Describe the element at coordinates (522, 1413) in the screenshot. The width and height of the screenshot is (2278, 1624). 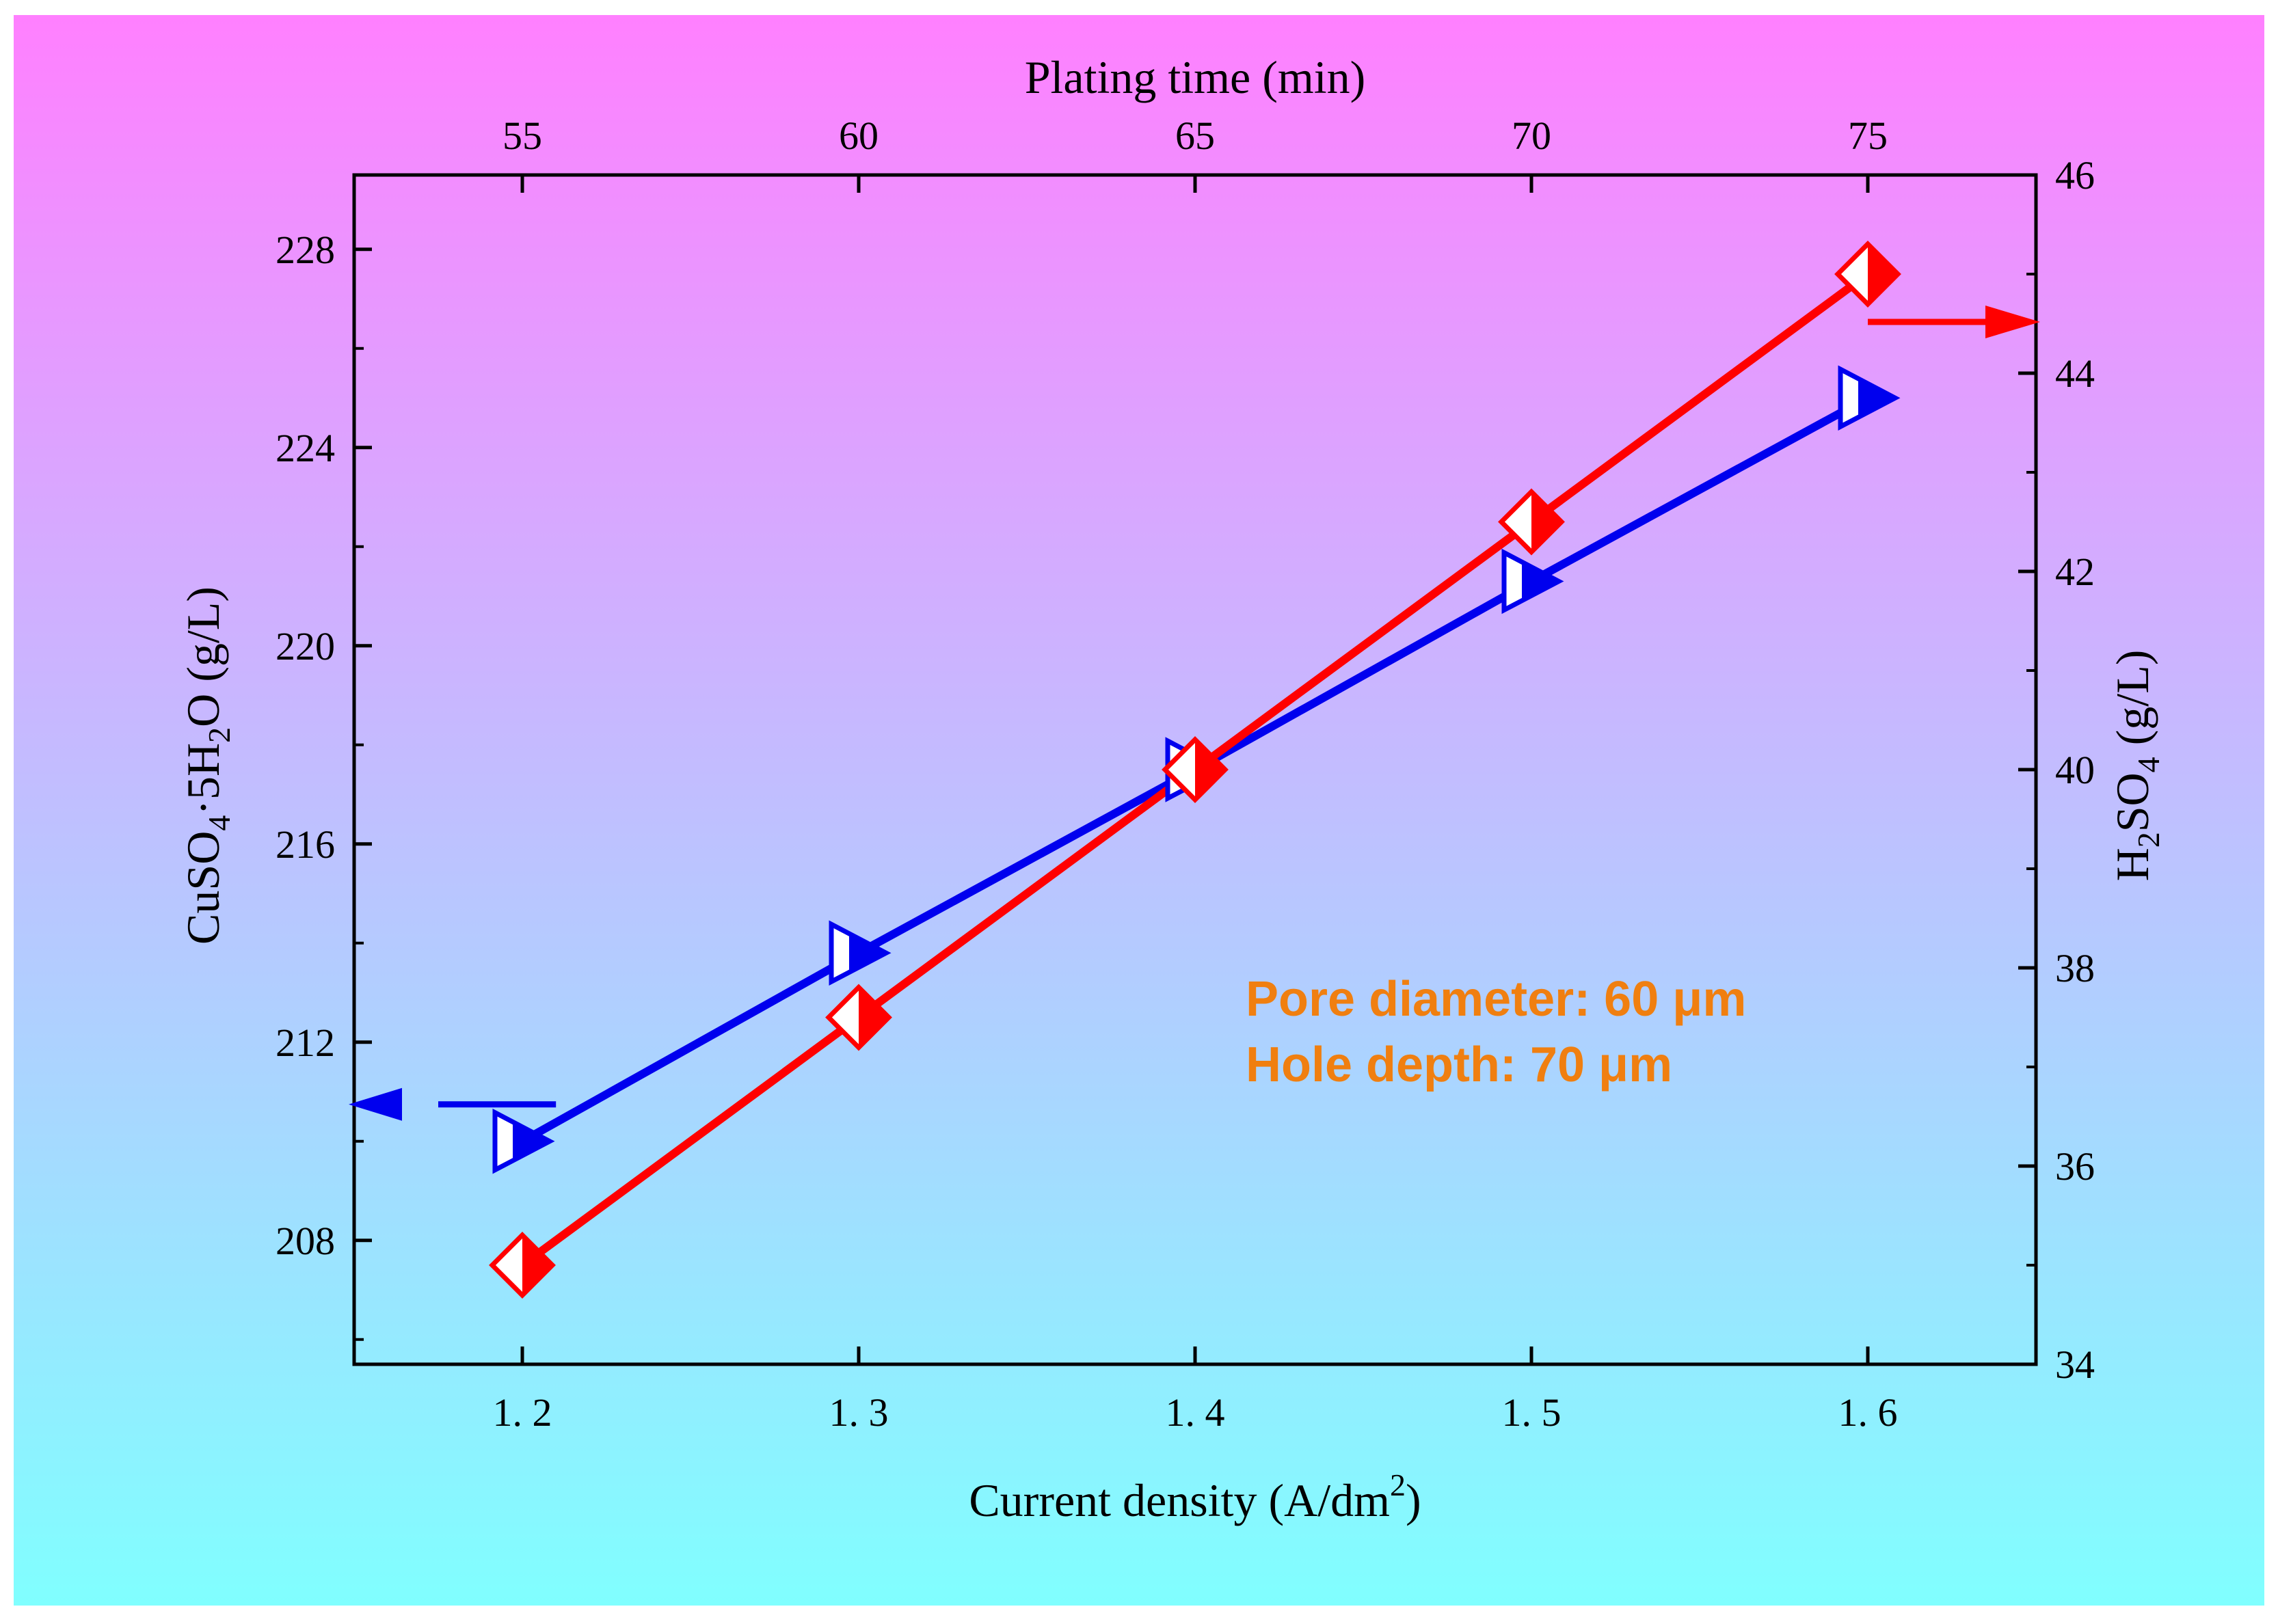
I see `x-tick-label: 1. 2` at that location.